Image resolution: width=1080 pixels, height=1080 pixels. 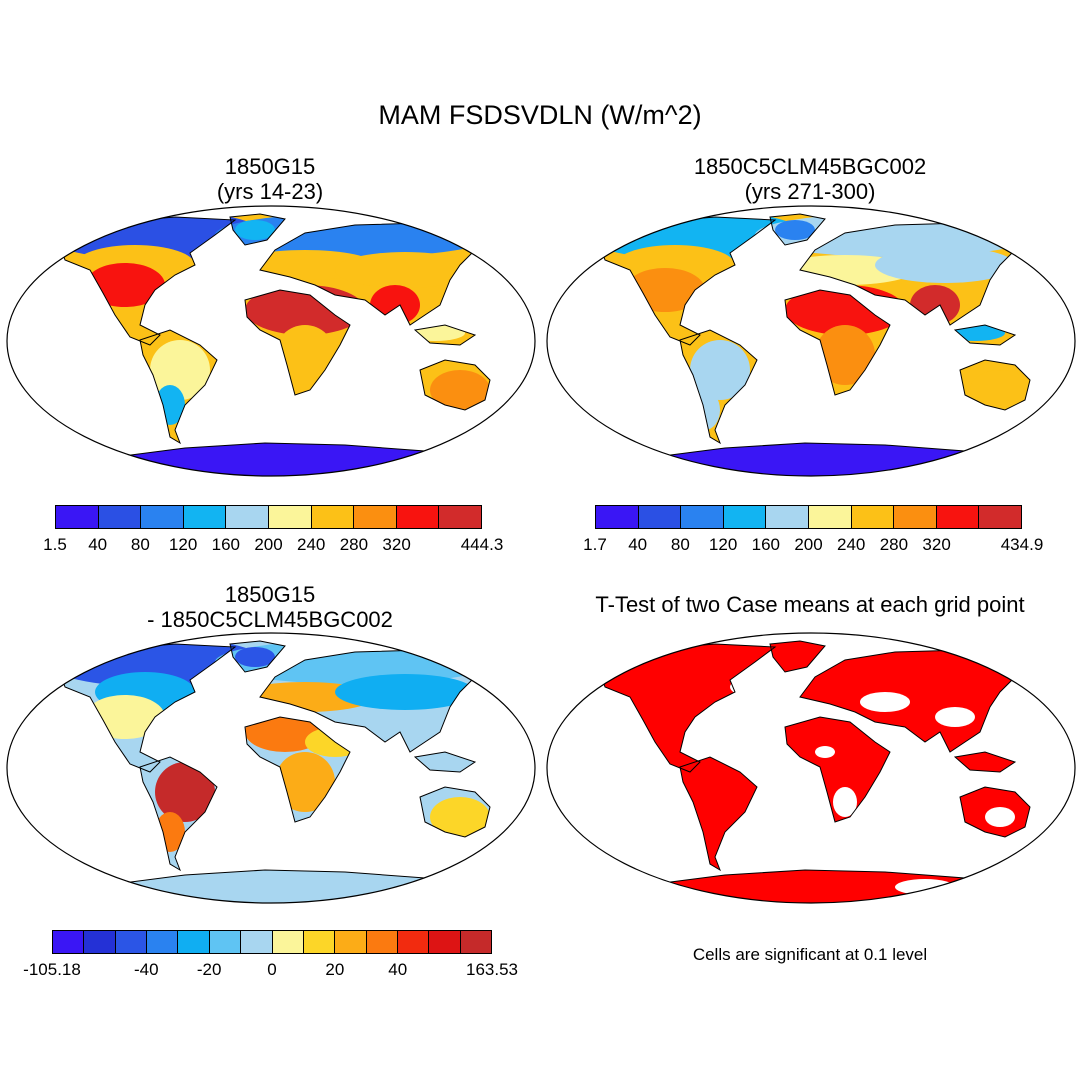 I want to click on panel-title-case2-line1: 1850C5CLM45BGC002, so click(x=810, y=166).